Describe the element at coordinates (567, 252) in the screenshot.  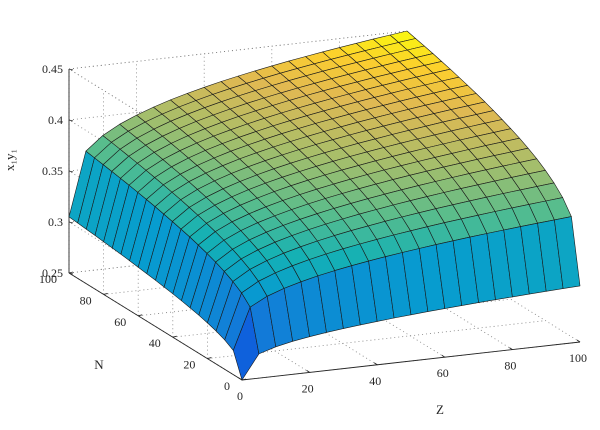
I see `surface-patch` at that location.